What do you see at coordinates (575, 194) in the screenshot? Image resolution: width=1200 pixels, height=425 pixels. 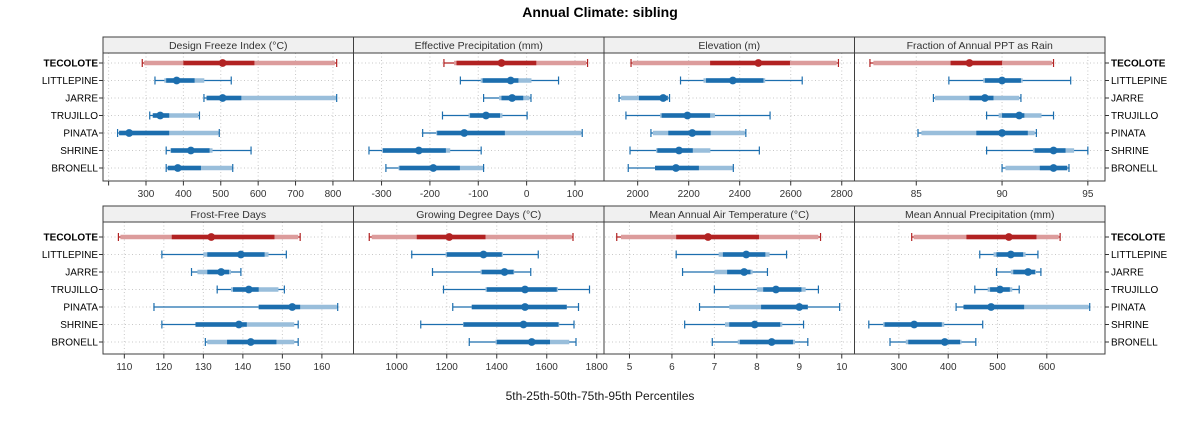 I see `tick-label: 100` at bounding box center [575, 194].